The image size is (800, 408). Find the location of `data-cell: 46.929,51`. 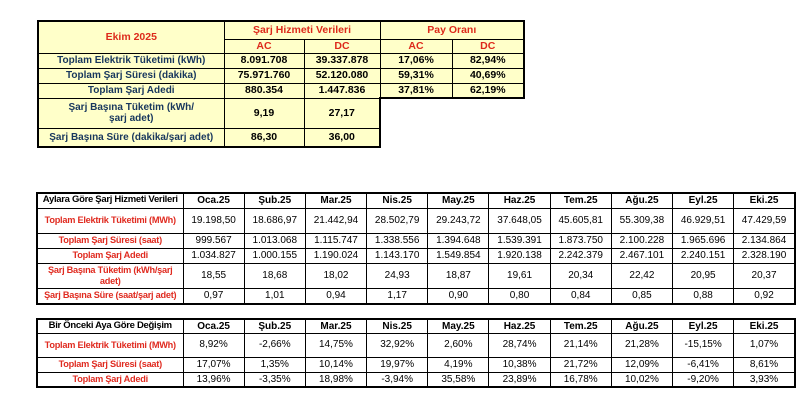

data-cell: 46.929,51 is located at coordinates (703, 220).